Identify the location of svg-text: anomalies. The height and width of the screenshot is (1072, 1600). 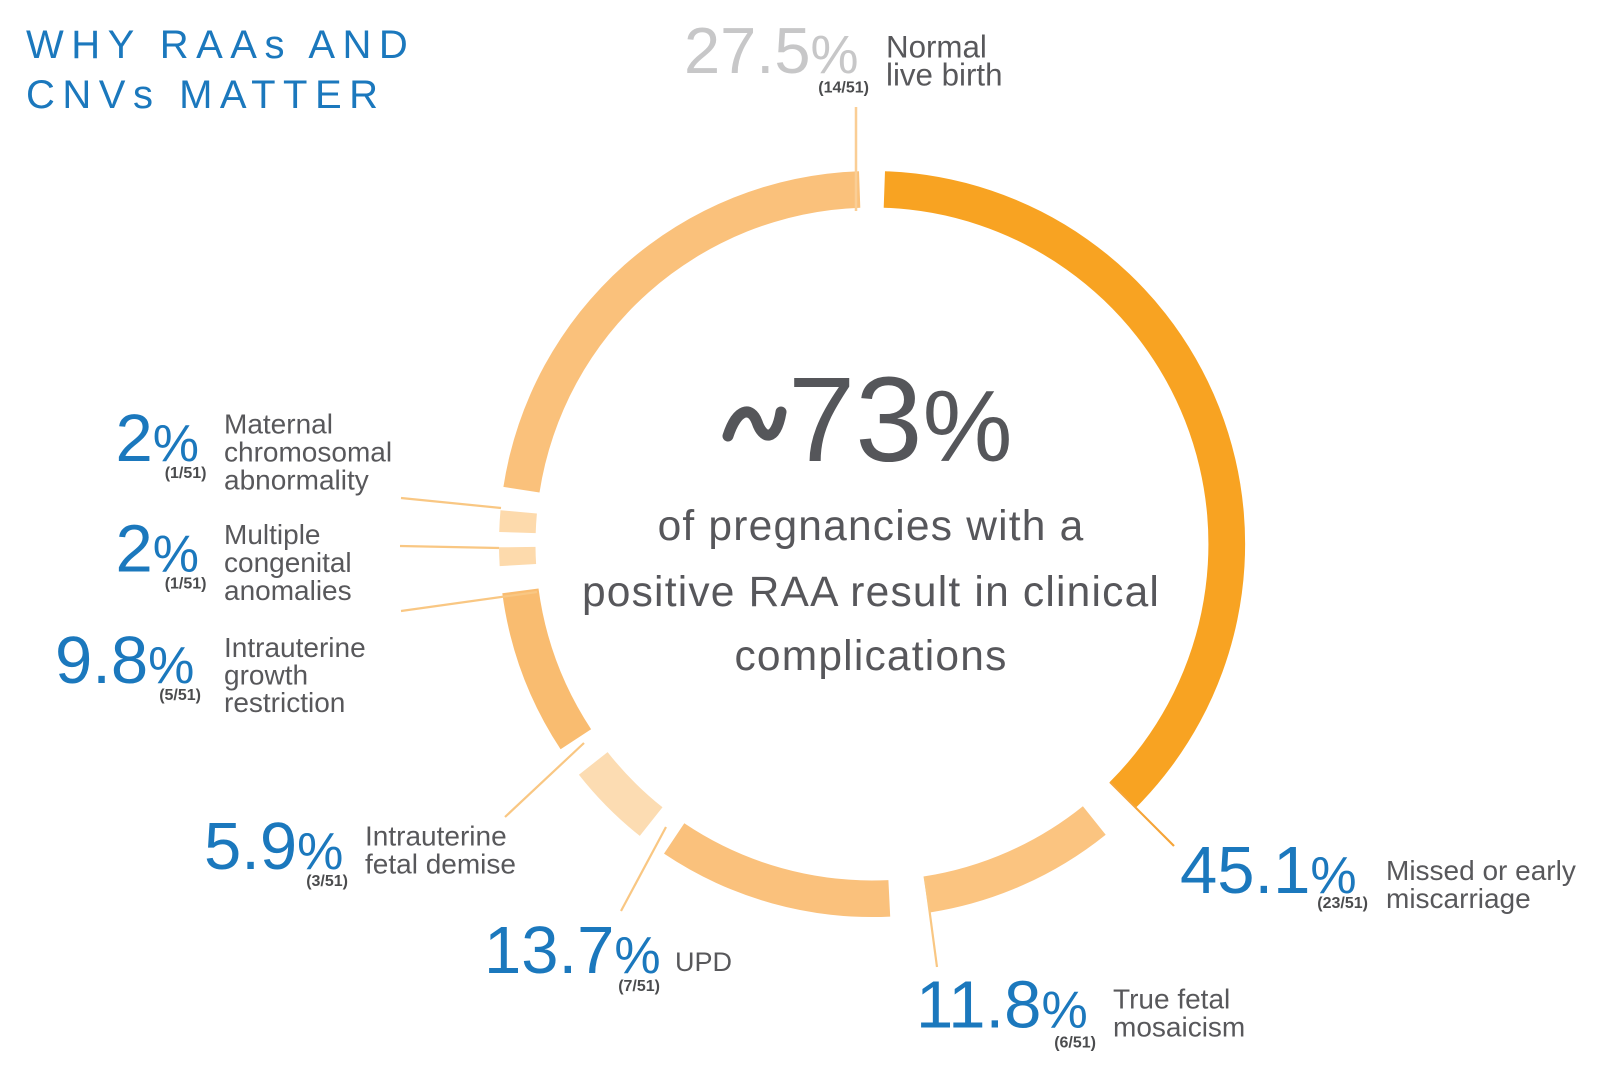
(288, 590).